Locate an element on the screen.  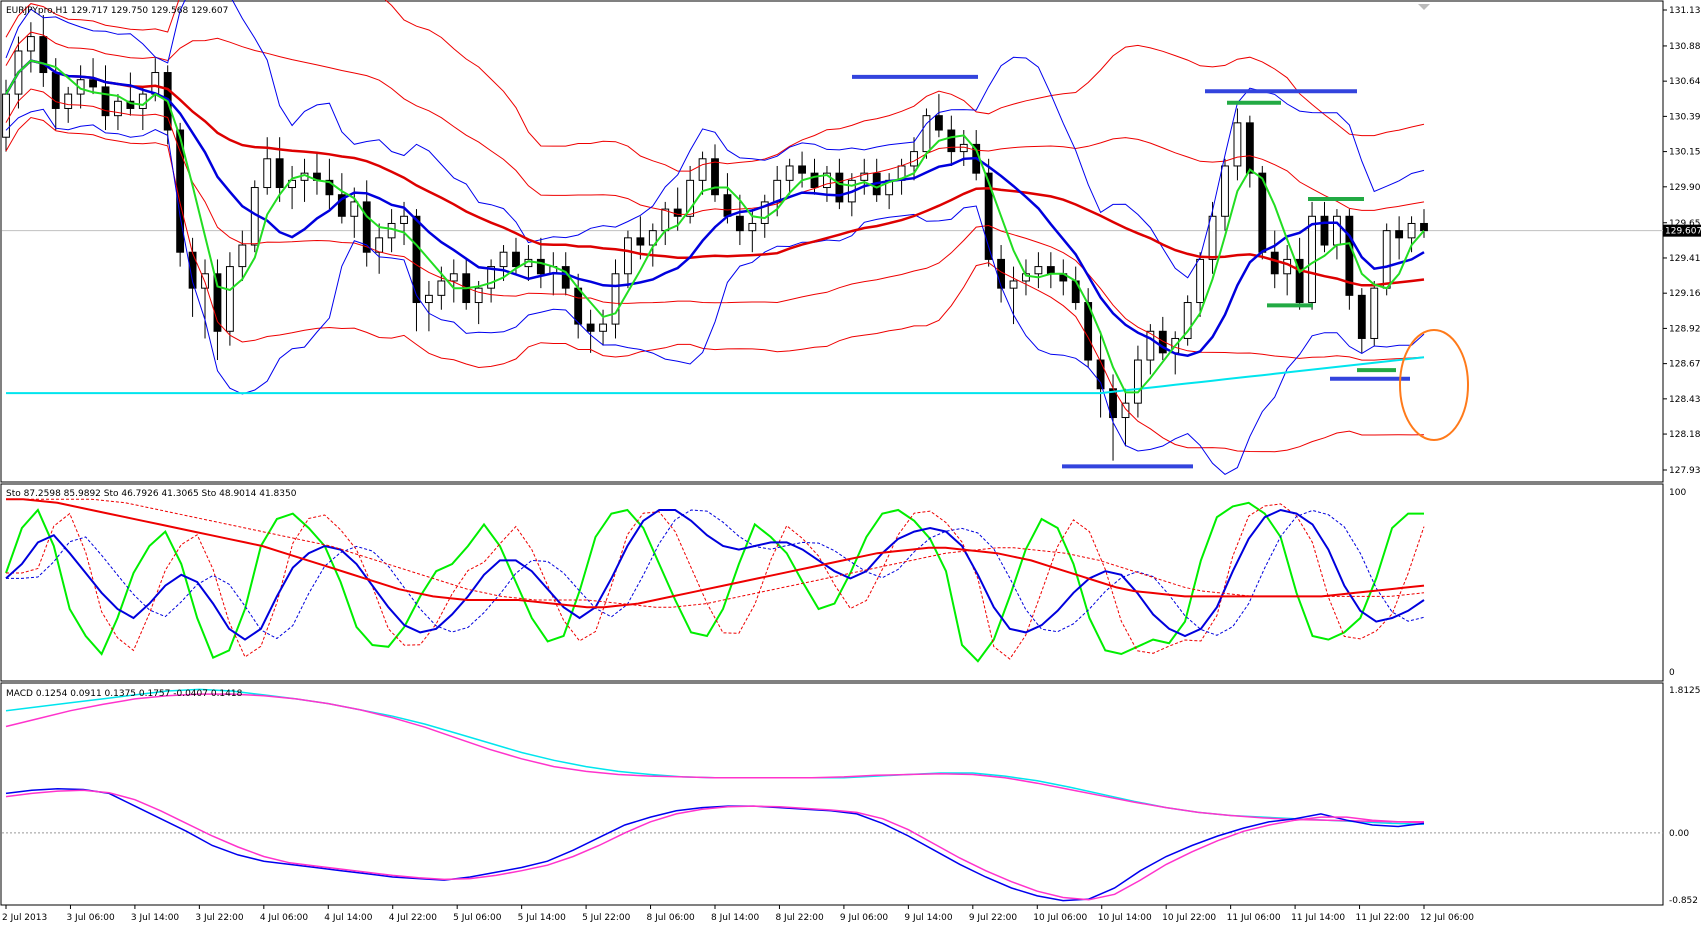
time-tick-label: 8 Jul 06:00 is located at coordinates (671, 918).